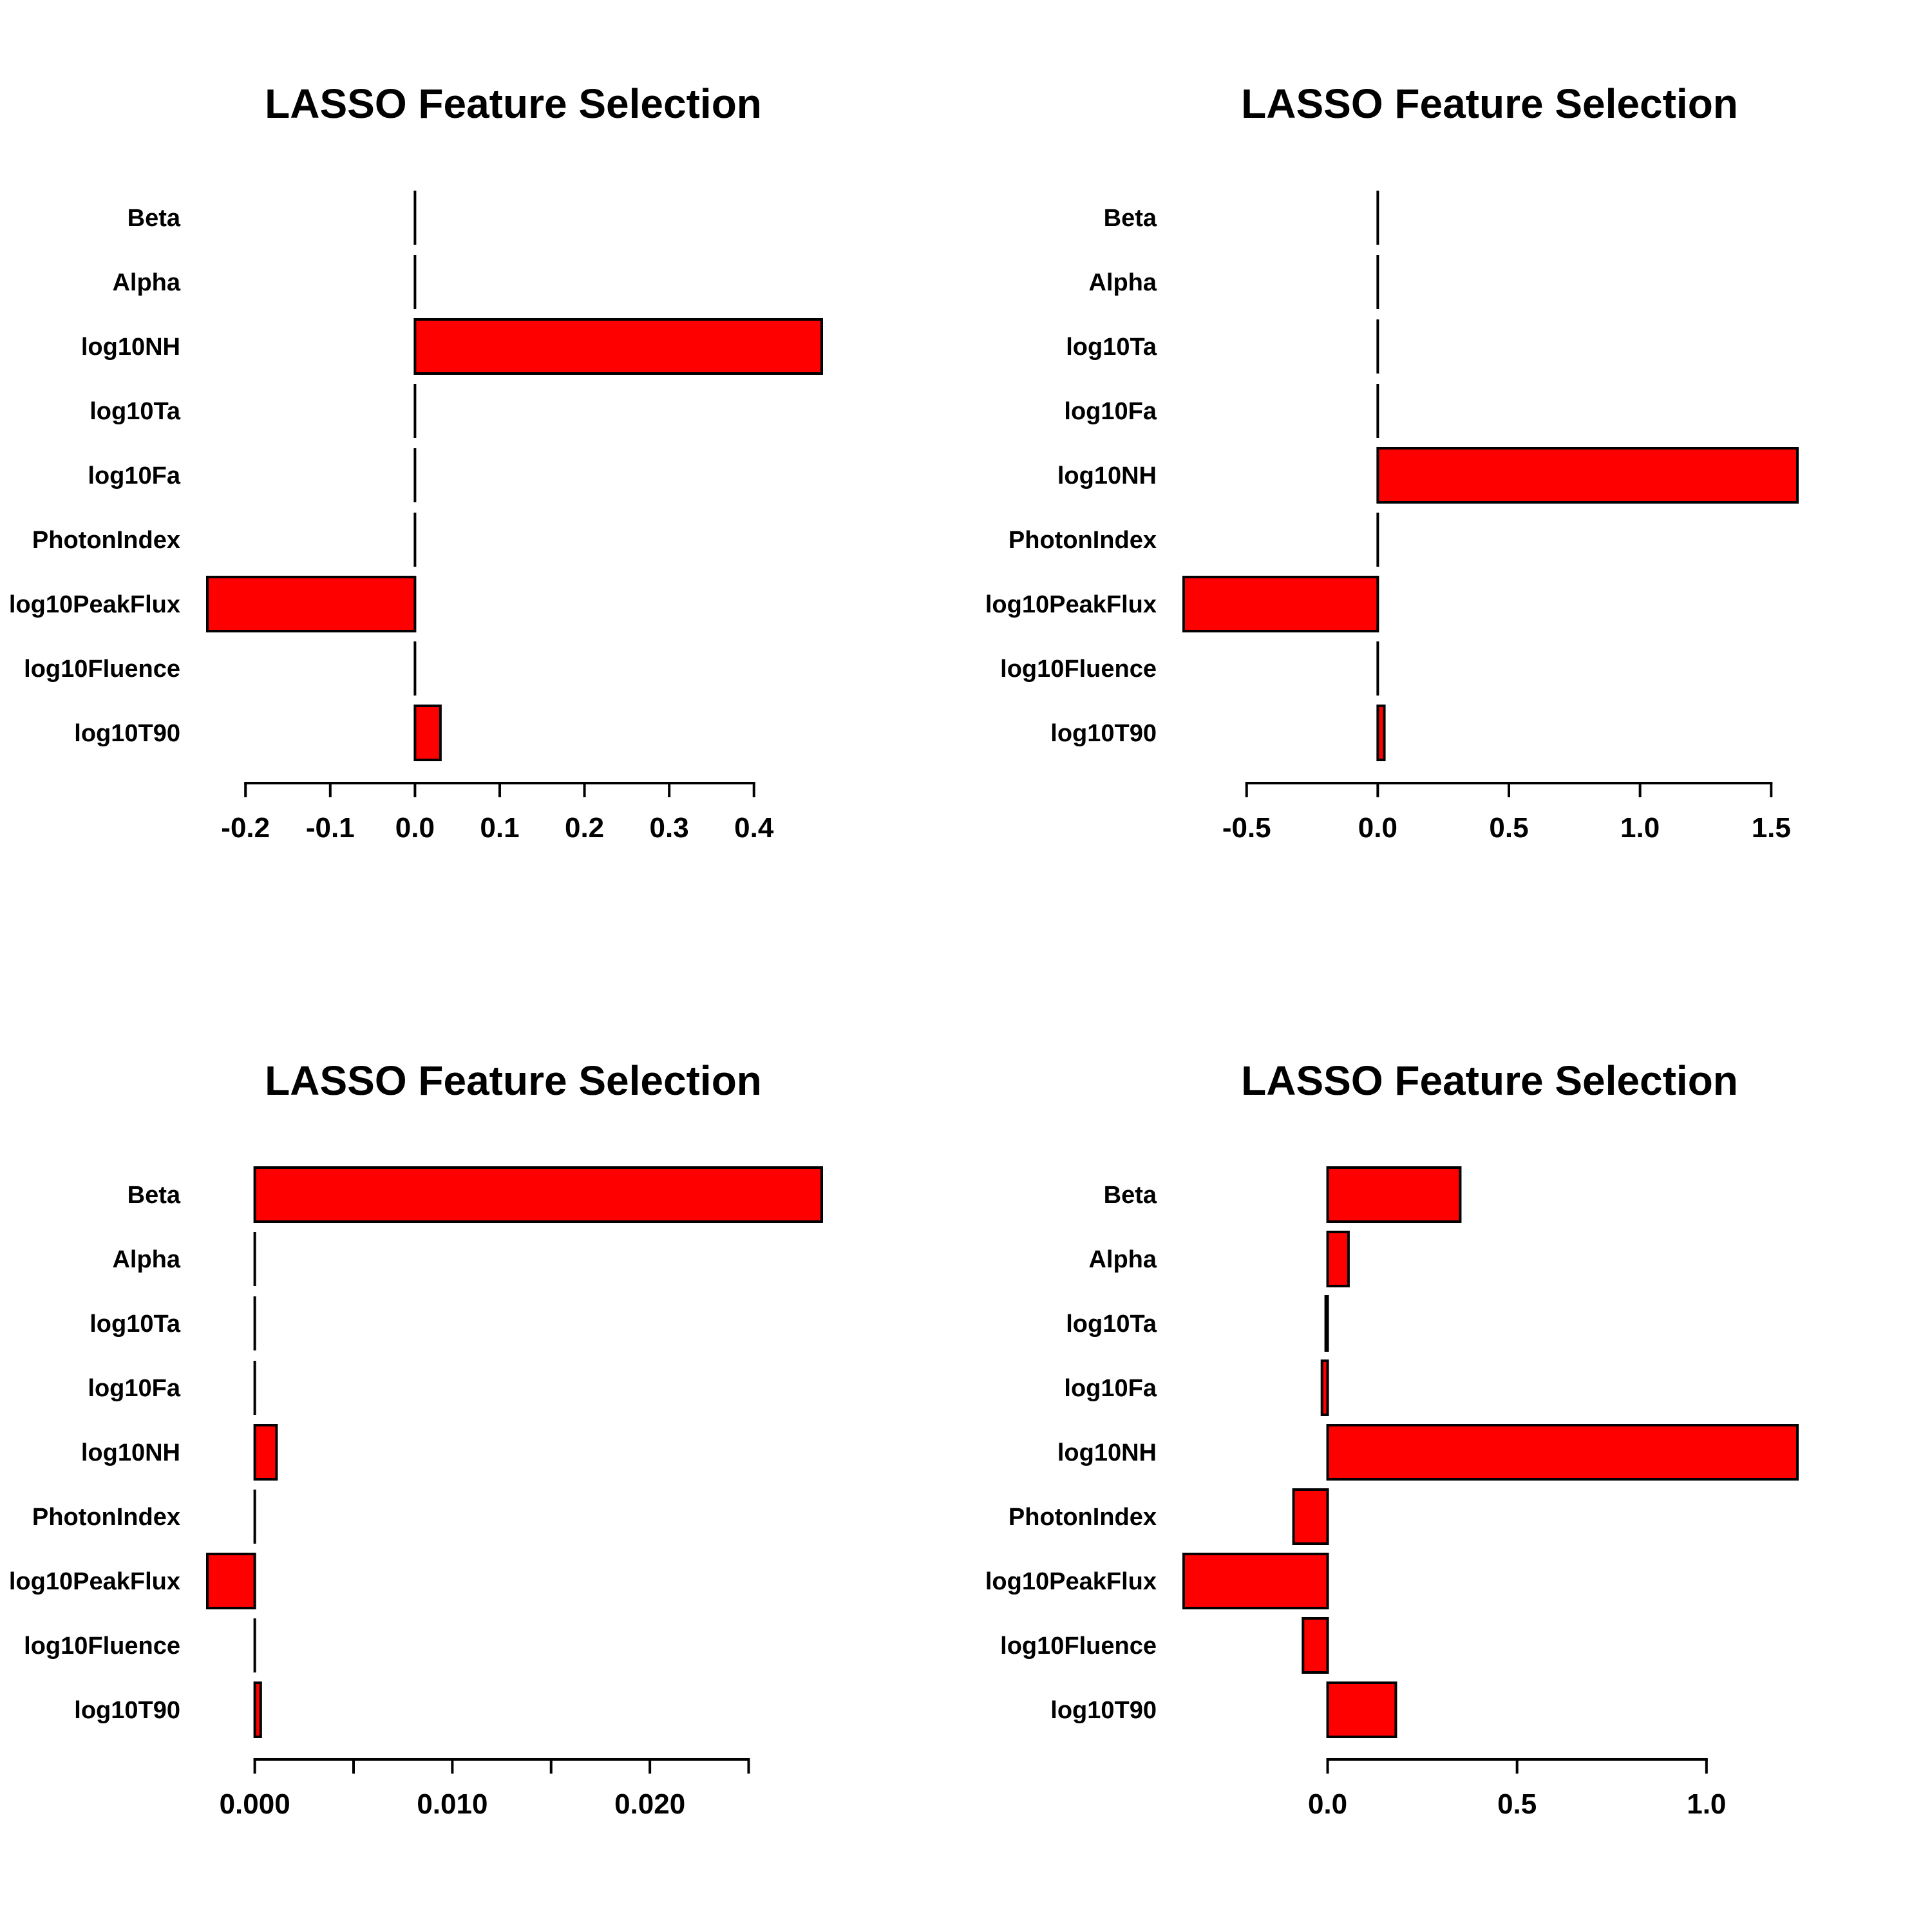  What do you see at coordinates (499, 828) in the screenshot?
I see `x-tick-label: 0.1` at bounding box center [499, 828].